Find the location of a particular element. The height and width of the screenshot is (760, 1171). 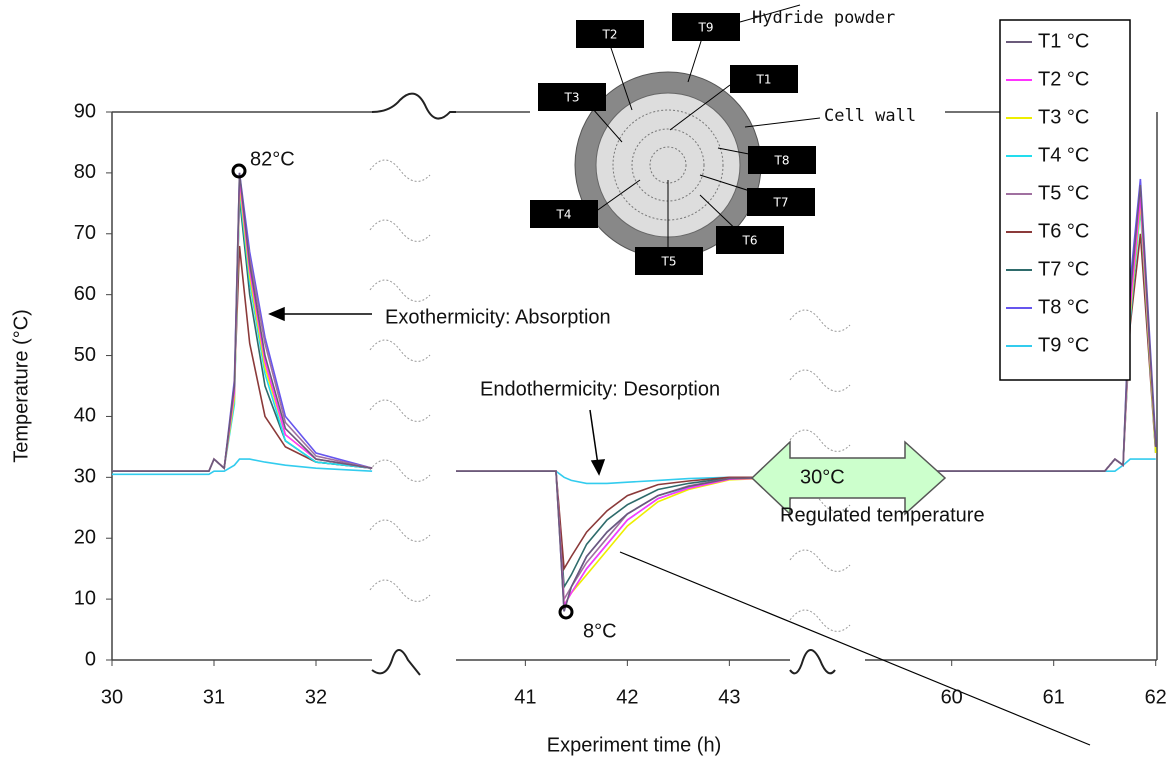

y-tick-label: 20 is located at coordinates (85, 538).